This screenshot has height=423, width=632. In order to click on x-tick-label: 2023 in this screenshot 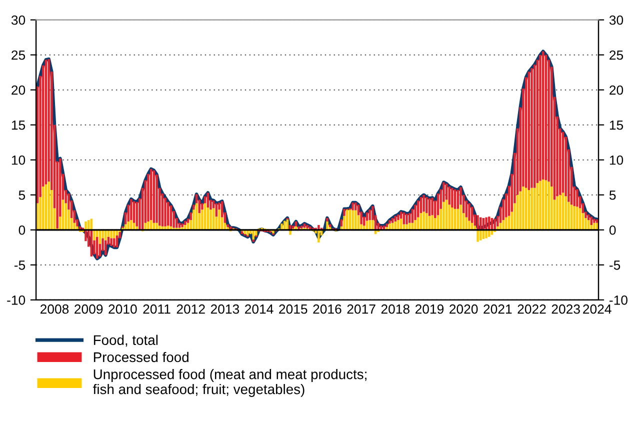, I will do `click(566, 309)`.